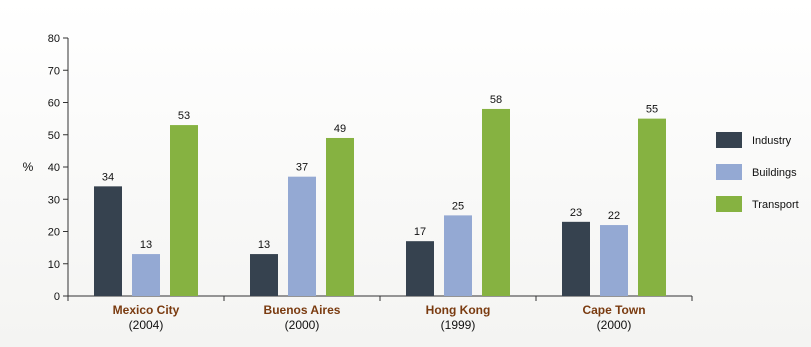 Image resolution: width=811 pixels, height=347 pixels. I want to click on y-tick-label: 10, so click(54, 265).